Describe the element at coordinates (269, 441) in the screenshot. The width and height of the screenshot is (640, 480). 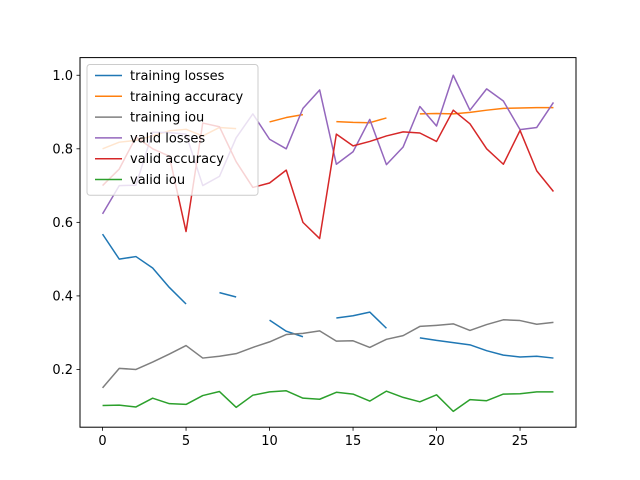
I see `x-tick-label: 10` at that location.